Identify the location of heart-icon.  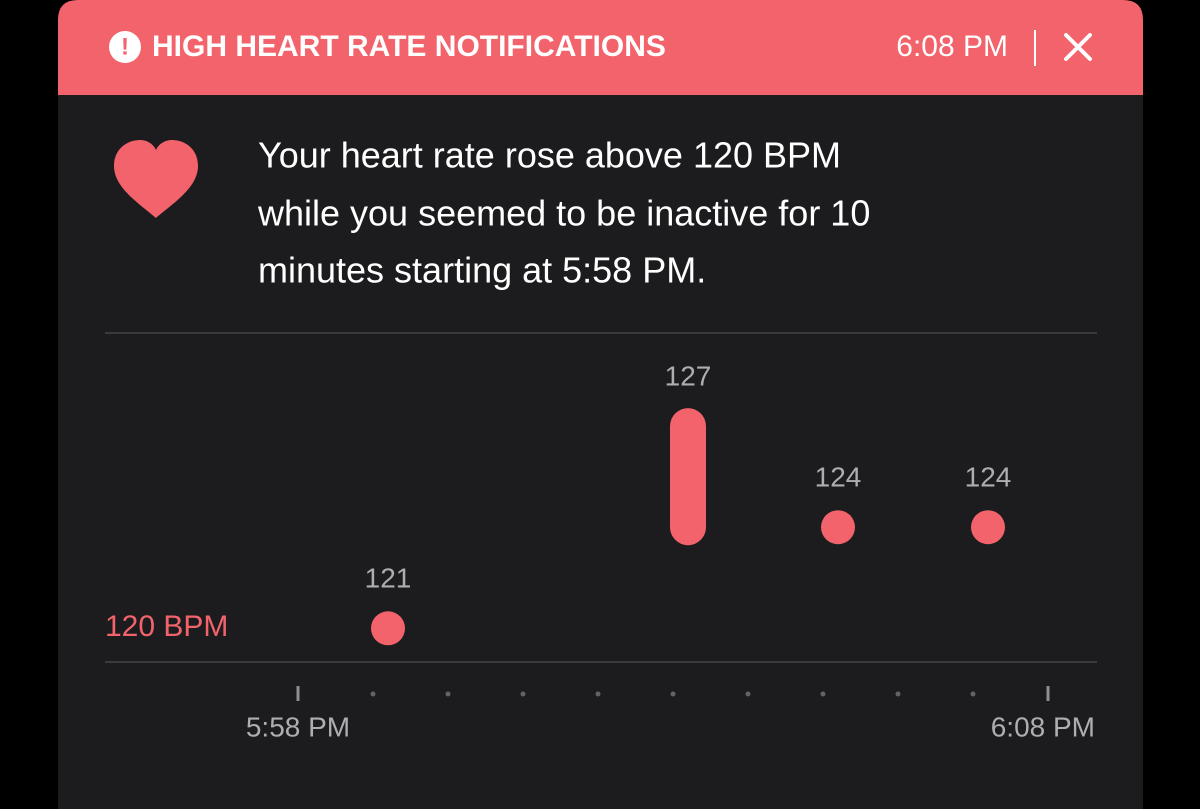
(156, 179).